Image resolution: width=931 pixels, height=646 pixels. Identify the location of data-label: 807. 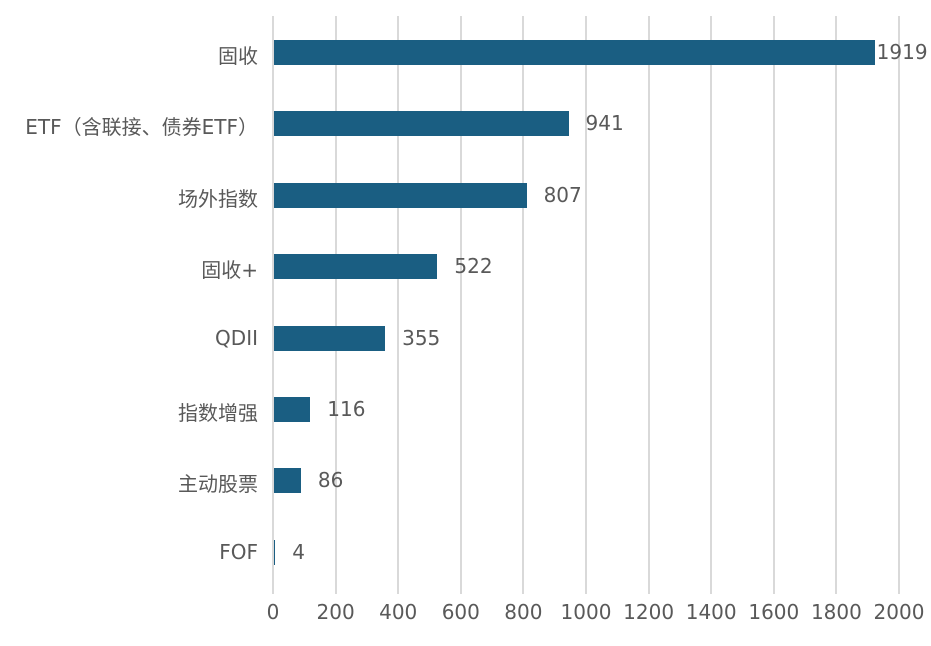
(562, 194).